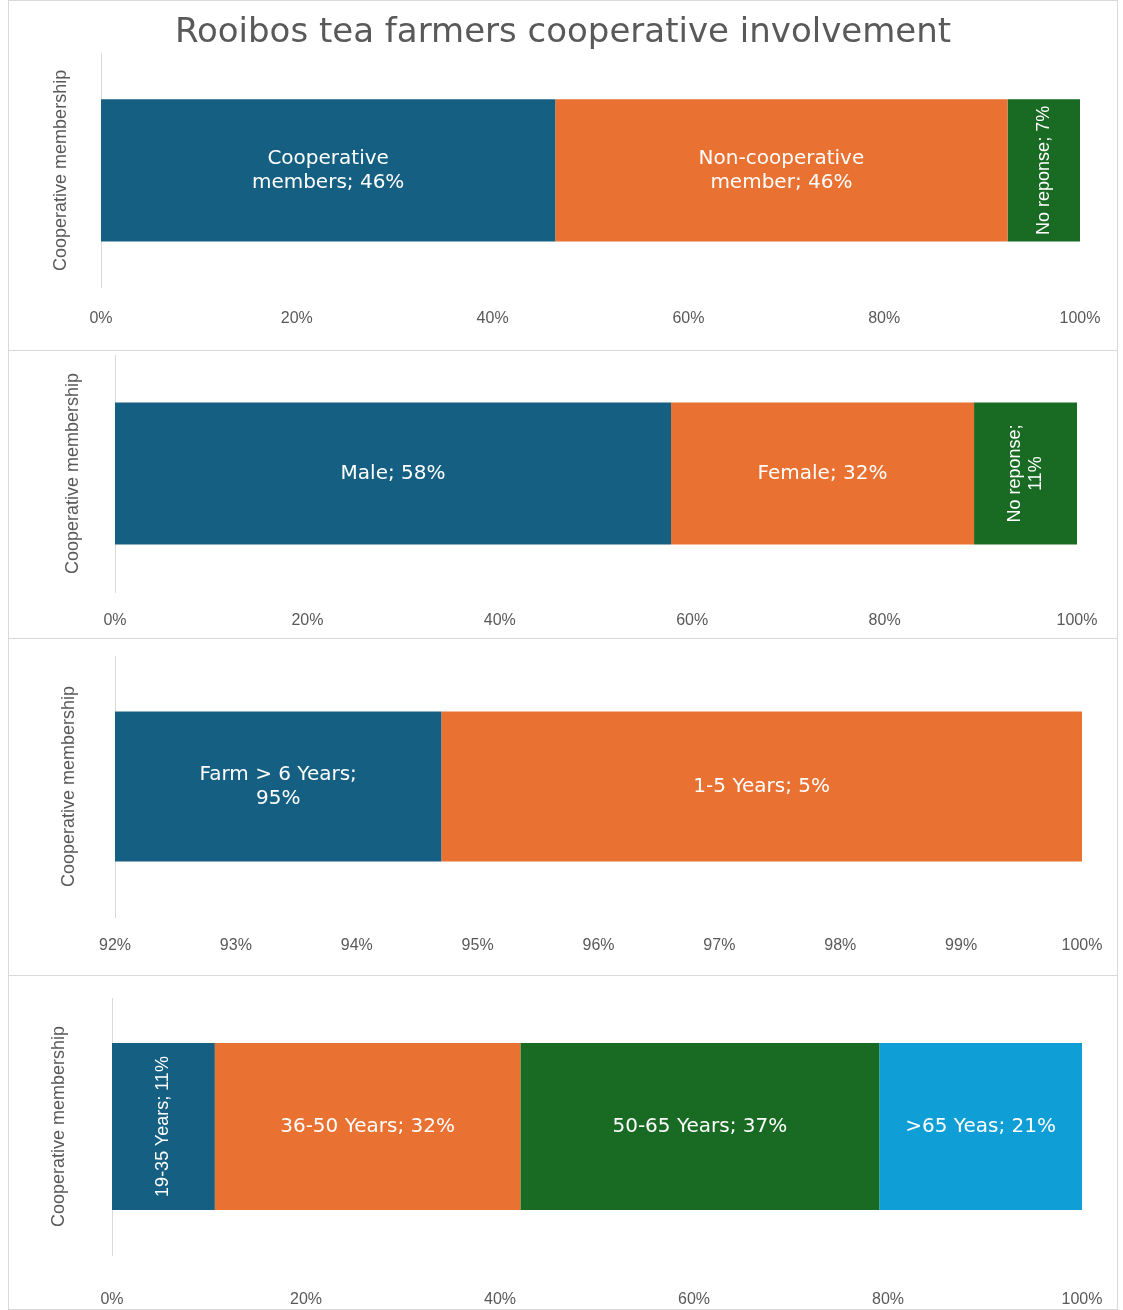  What do you see at coordinates (115, 945) in the screenshot?
I see `x-tick-label: 92%` at bounding box center [115, 945].